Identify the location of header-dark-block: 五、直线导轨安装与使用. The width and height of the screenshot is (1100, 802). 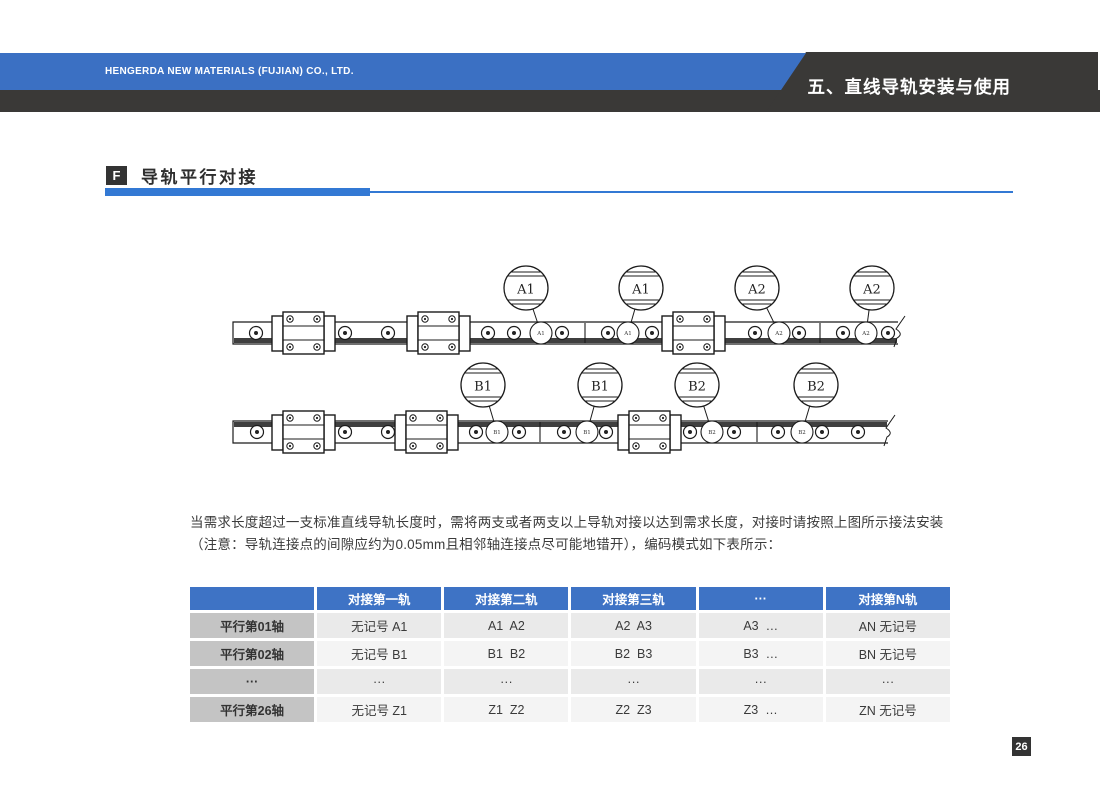
(932, 82).